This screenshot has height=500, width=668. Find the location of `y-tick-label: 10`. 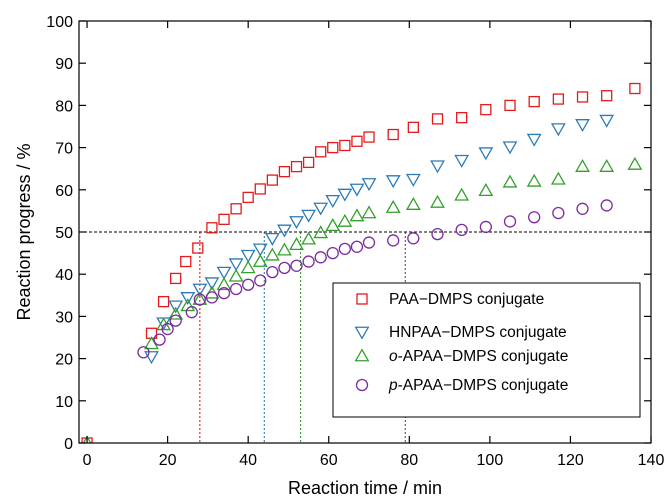

y-tick-label: 10 is located at coordinates (64, 402).